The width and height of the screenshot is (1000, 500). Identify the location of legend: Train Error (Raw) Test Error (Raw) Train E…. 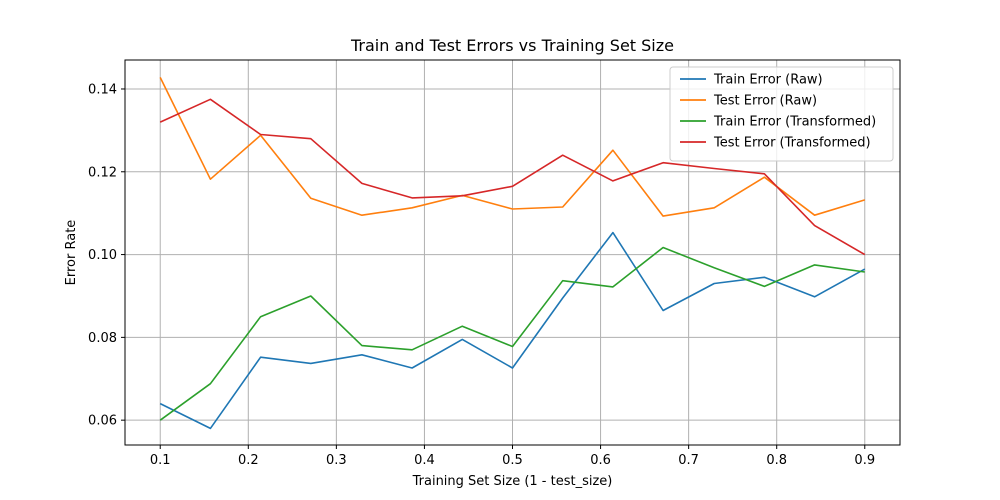
(781, 114).